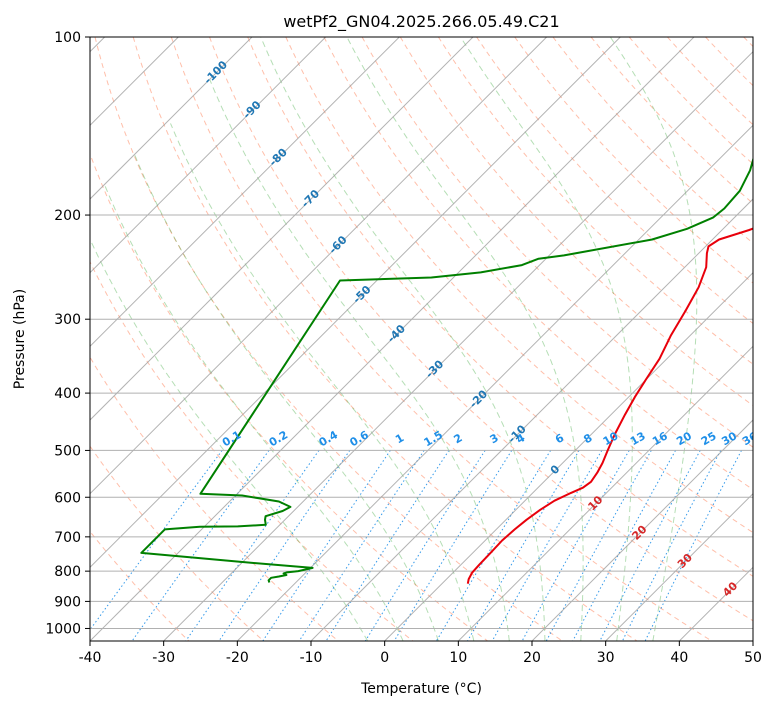 The height and width of the screenshot is (708, 775). What do you see at coordinates (90, 658) in the screenshot?
I see `x-tick-label: -40` at bounding box center [90, 658].